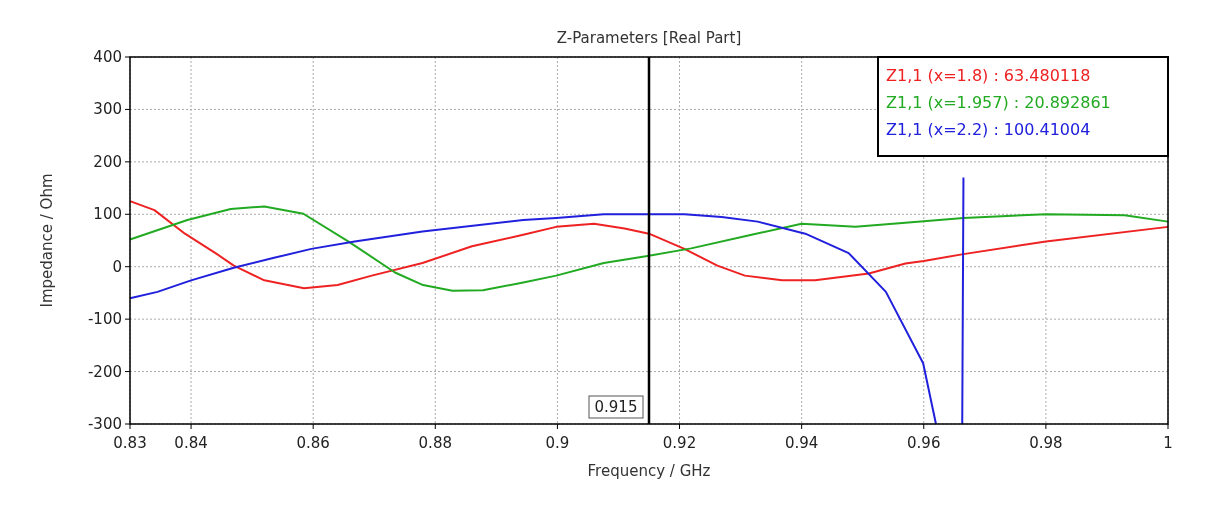 This screenshot has width=1211, height=506. What do you see at coordinates (649, 471) in the screenshot?
I see `x-axis-title: Frequency / GHz` at bounding box center [649, 471].